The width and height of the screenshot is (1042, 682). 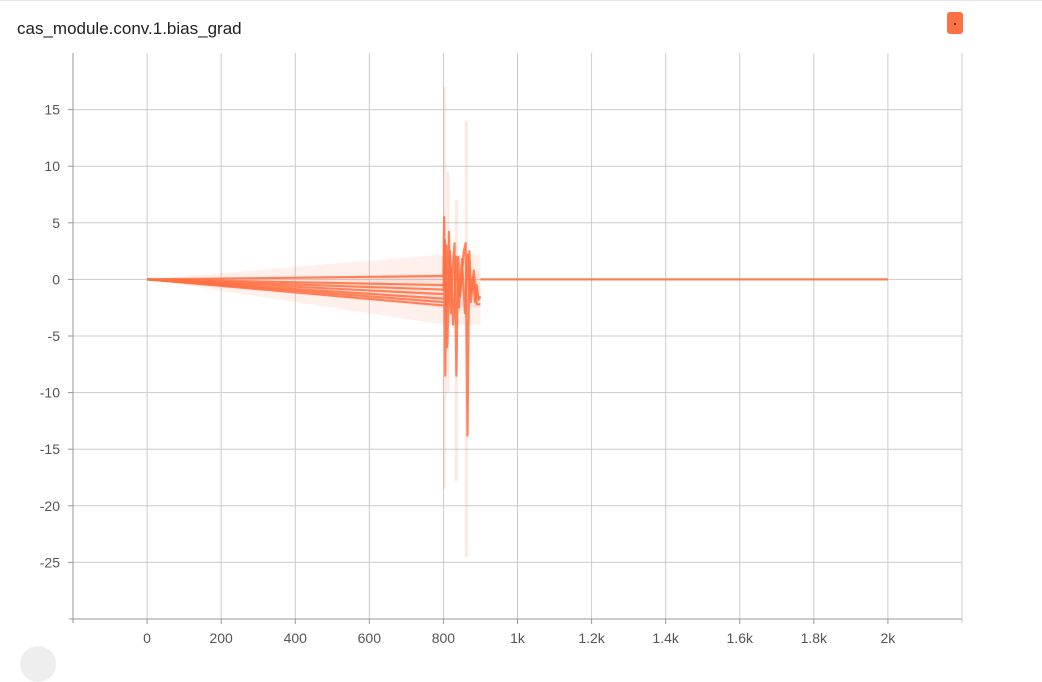 I want to click on y-tick-label-2: 5, so click(x=56, y=223).